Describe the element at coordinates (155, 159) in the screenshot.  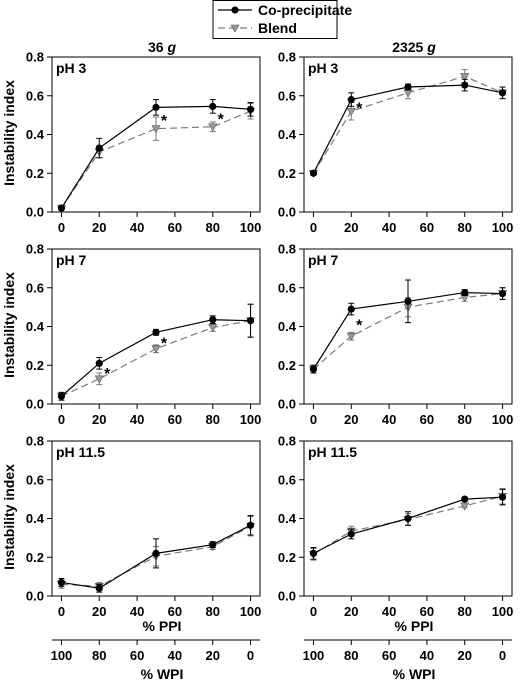
I see `series-line-blend` at that location.